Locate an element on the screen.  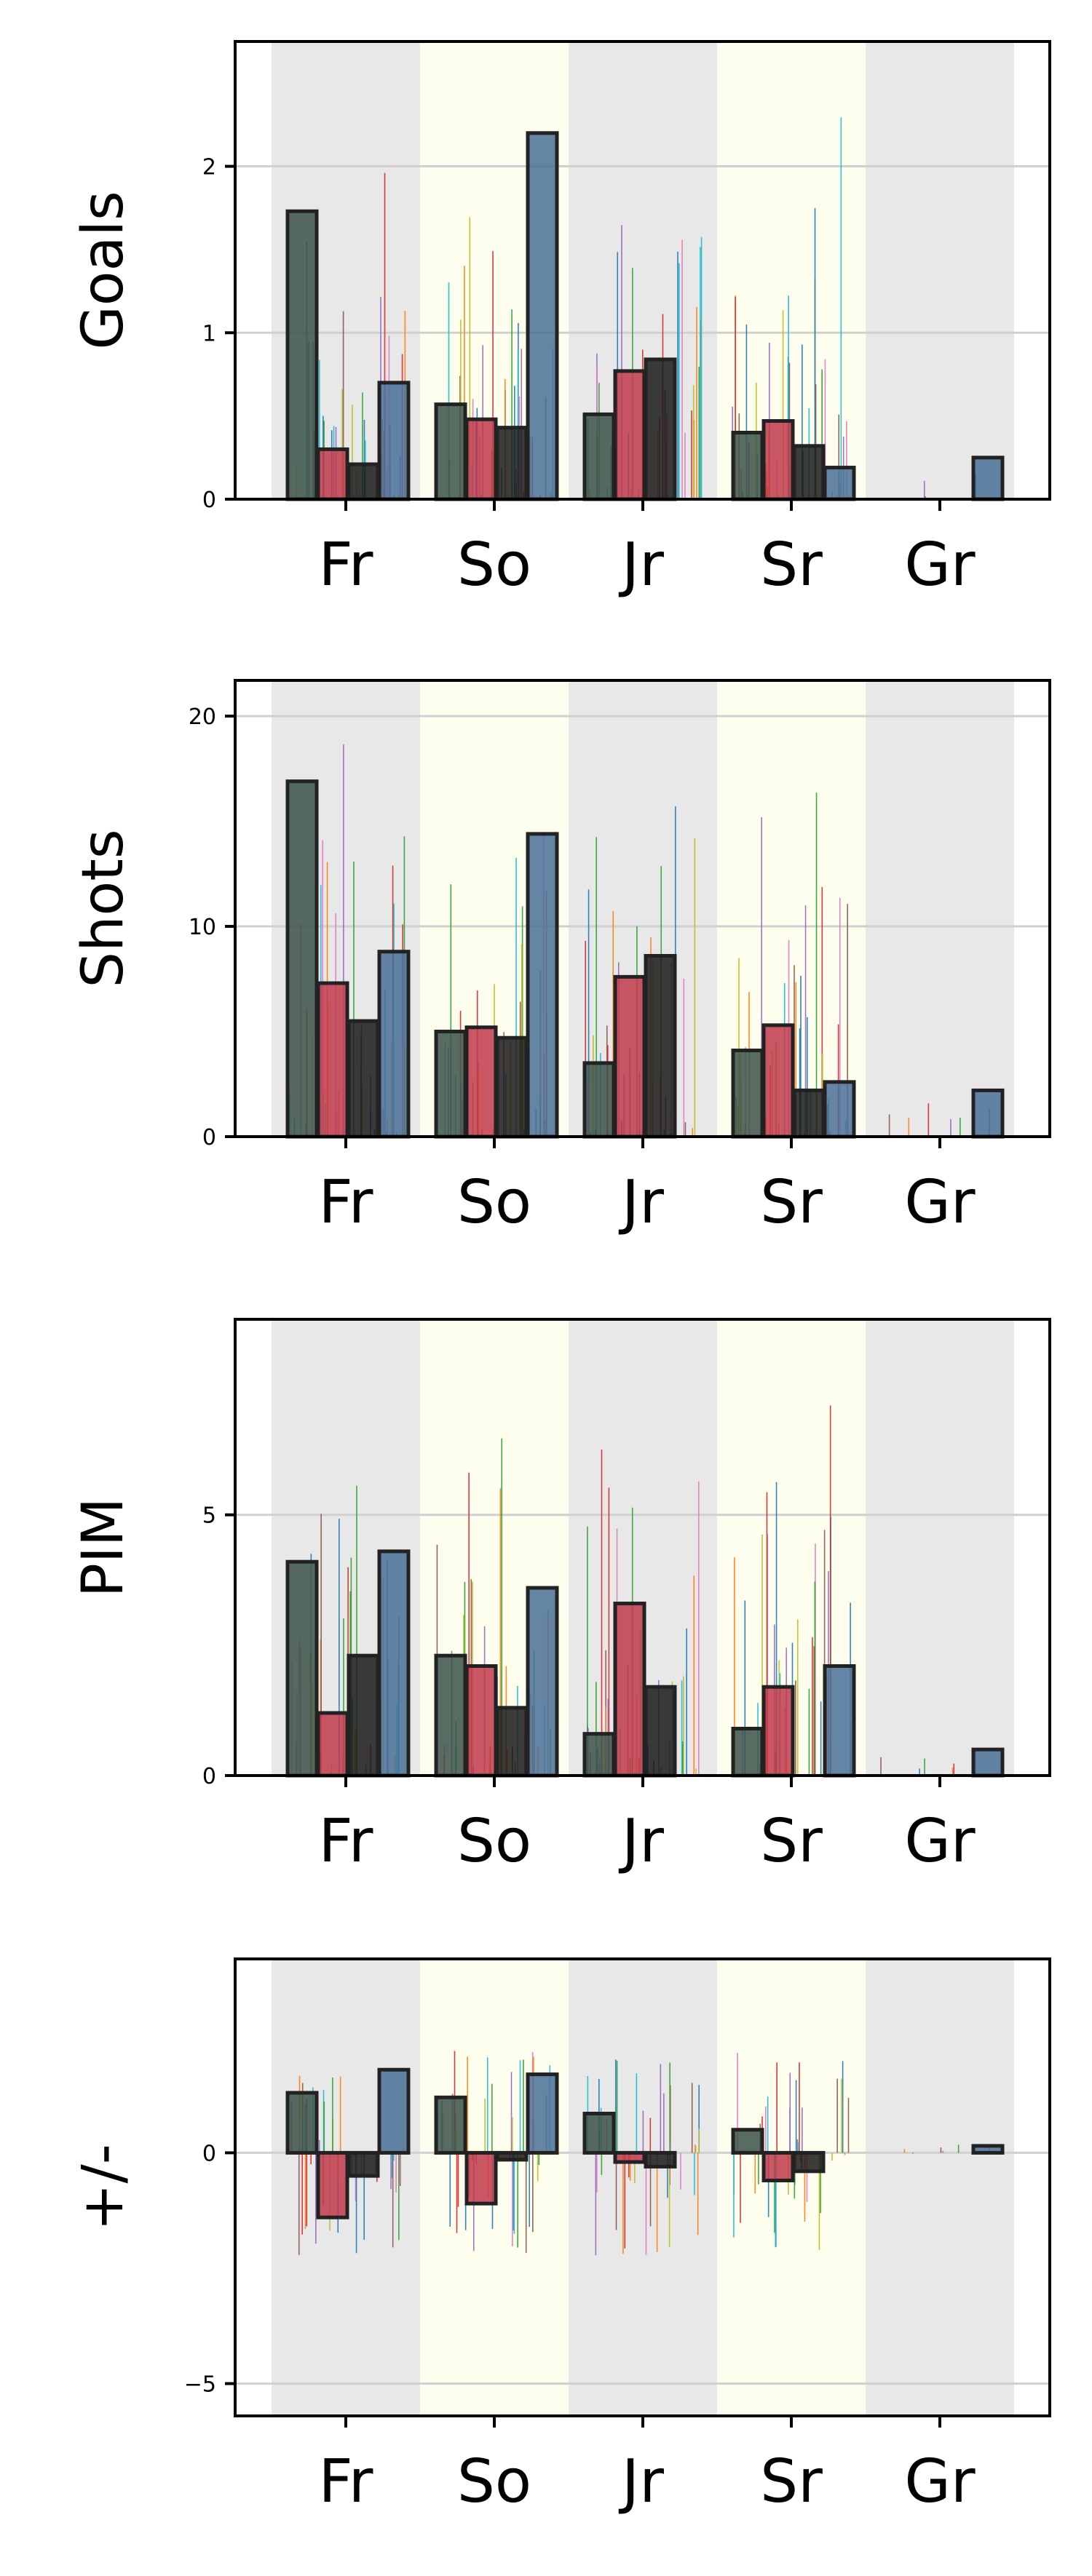
y-tick-label: 20 is located at coordinates (202, 717).